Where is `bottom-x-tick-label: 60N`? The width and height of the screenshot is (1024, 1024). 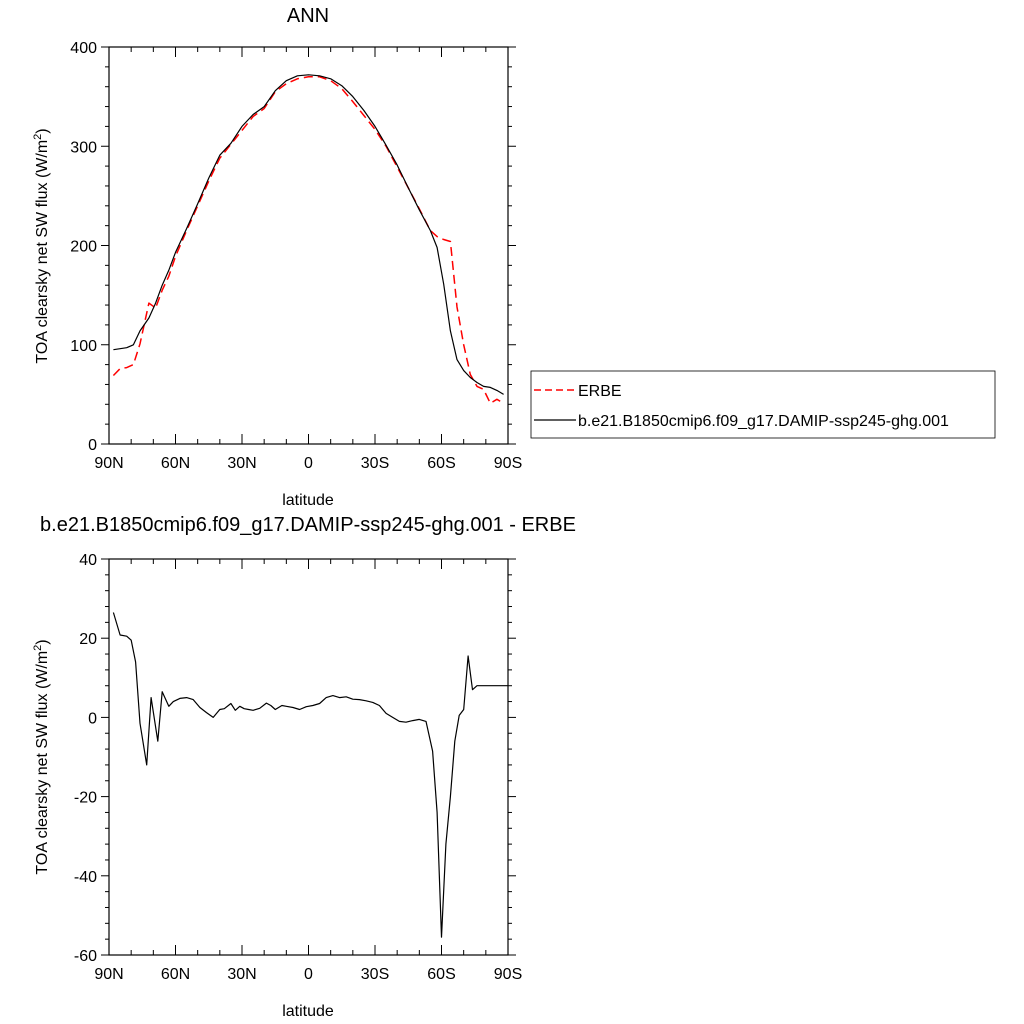 bottom-x-tick-label: 60N is located at coordinates (175, 974).